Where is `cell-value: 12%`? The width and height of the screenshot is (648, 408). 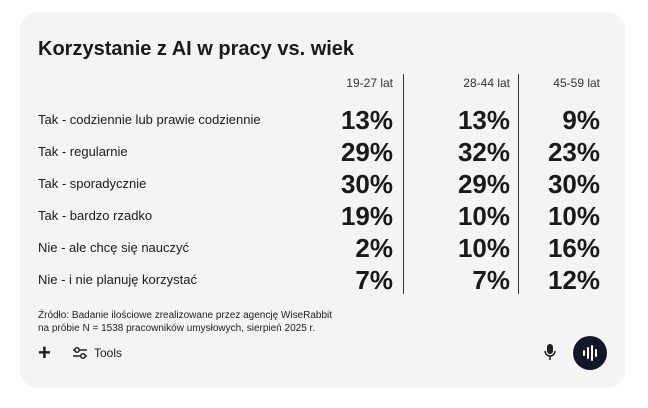 cell-value: 12% is located at coordinates (573, 280).